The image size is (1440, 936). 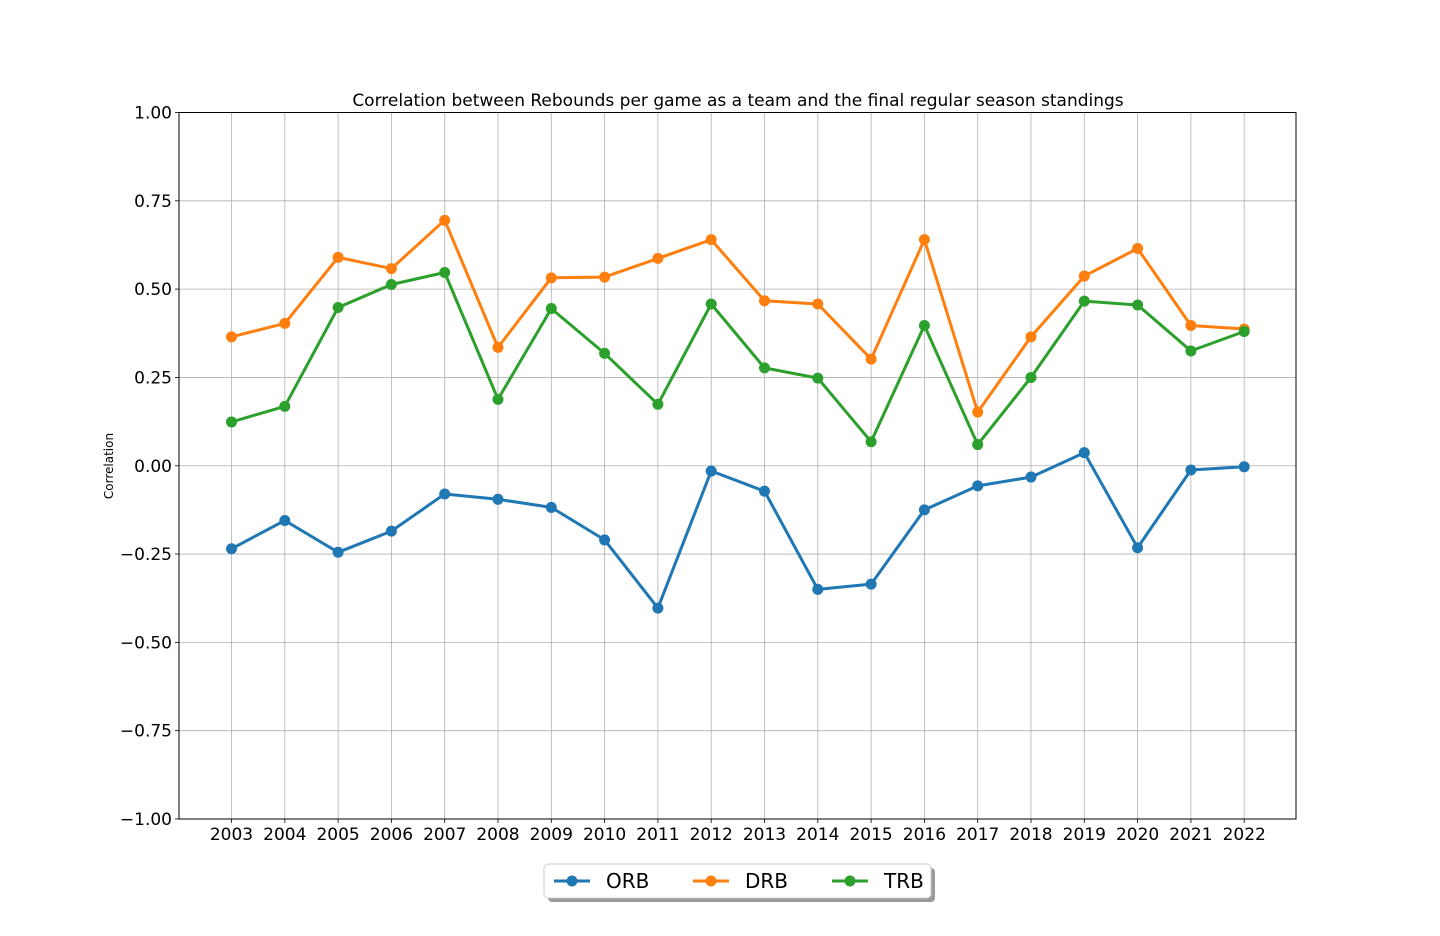 I want to click on x-tick-label: 2003, so click(x=231, y=835).